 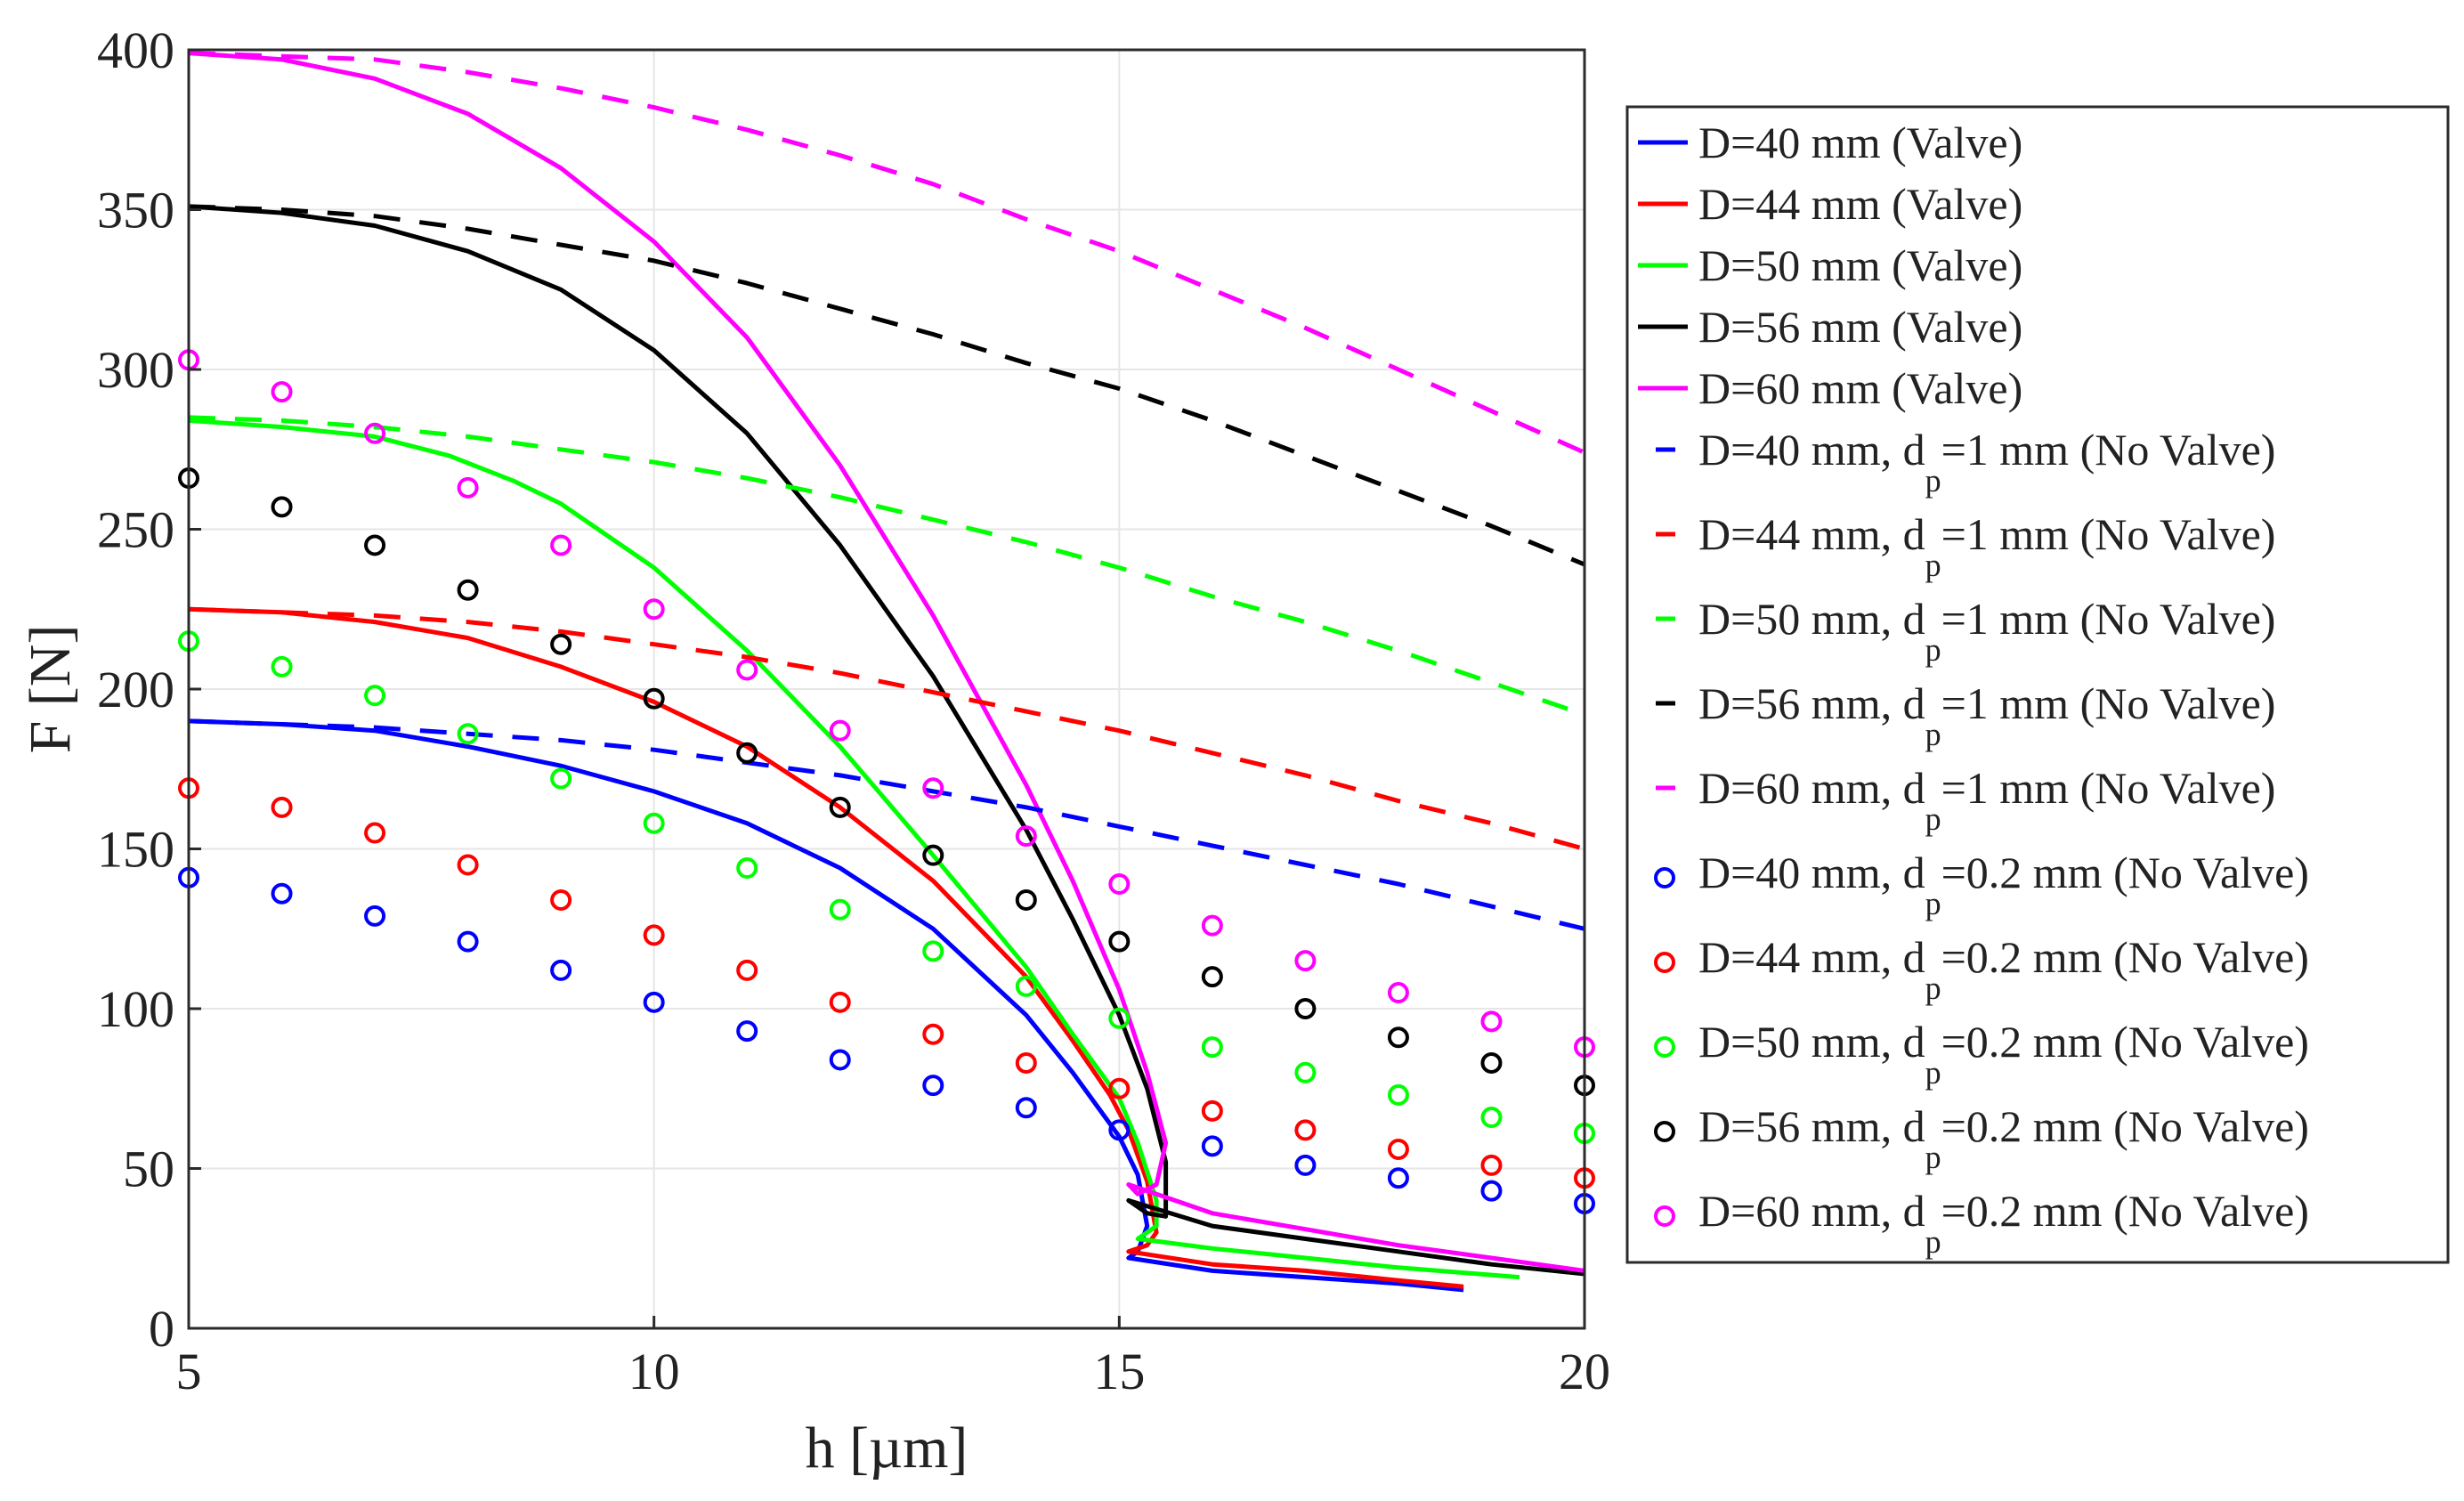 I want to click on legend-item: D=56 mm, dp=0.2 mm (No Valve), so click(x=1981, y=1138).